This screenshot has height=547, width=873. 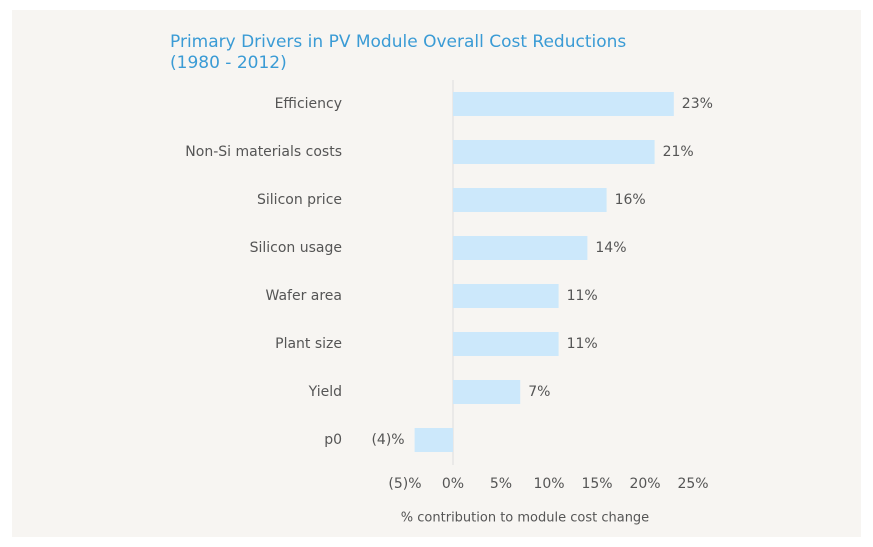 What do you see at coordinates (304, 296) in the screenshot?
I see `y-tick-label: Wafer area` at bounding box center [304, 296].